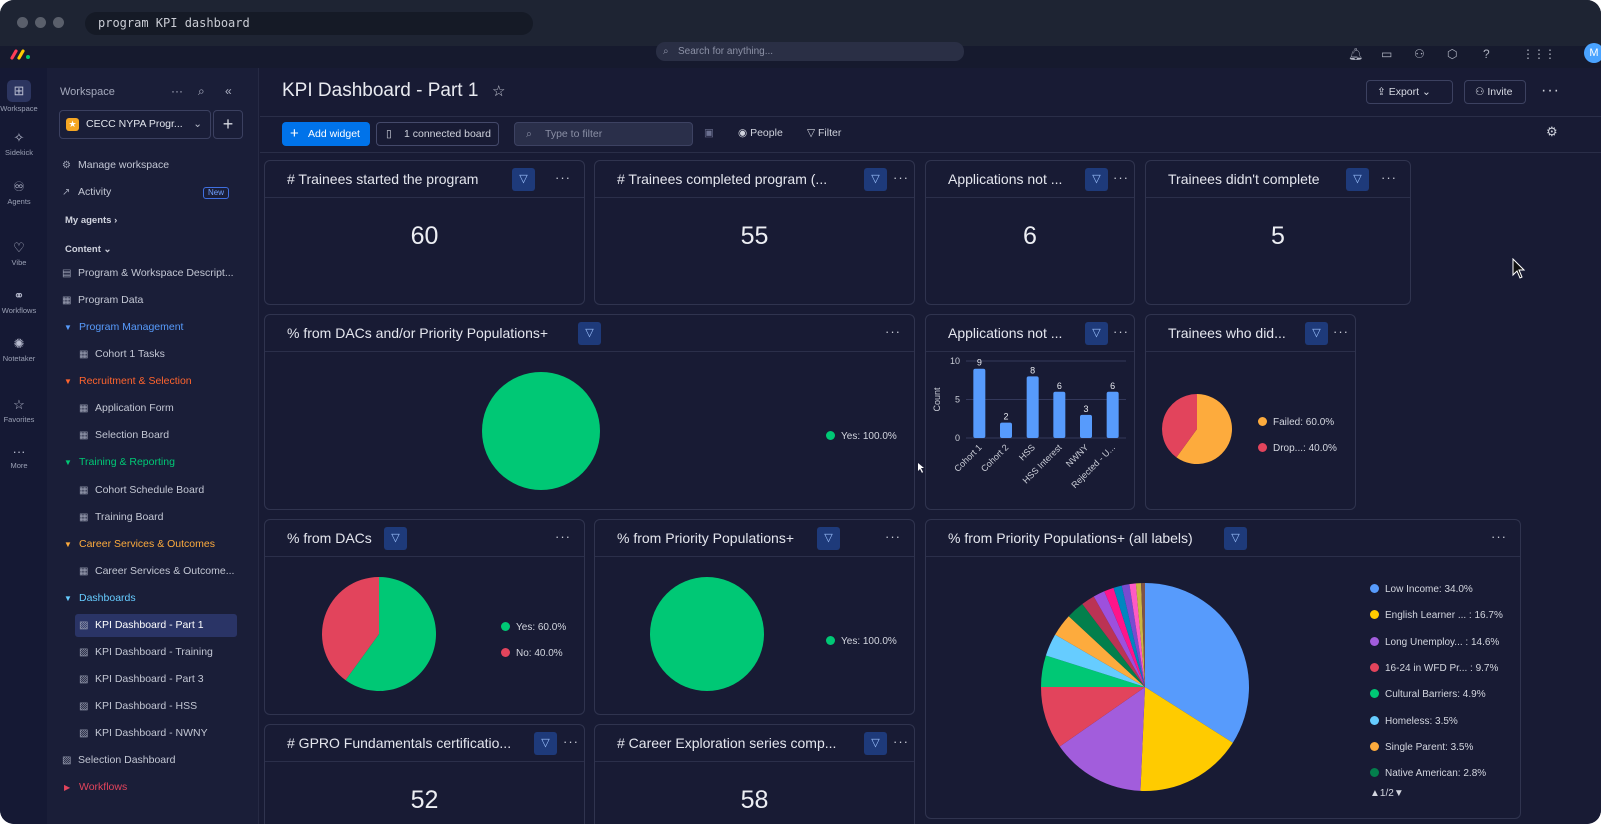 The height and width of the screenshot is (824, 1601). What do you see at coordinates (91, 220) in the screenshot?
I see `my-agents-toggle: My agents ›` at bounding box center [91, 220].